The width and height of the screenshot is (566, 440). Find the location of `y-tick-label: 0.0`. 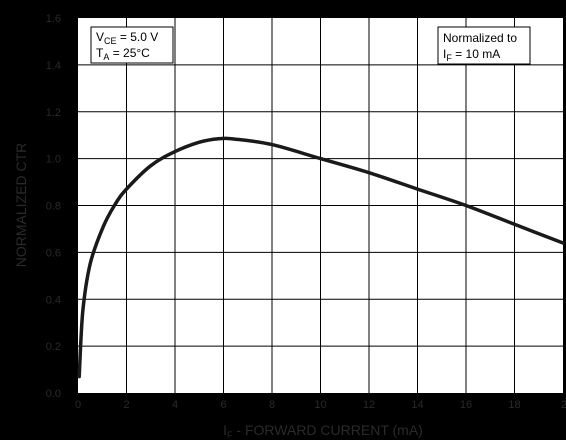

y-tick-label: 0.0 is located at coordinates (53, 394).